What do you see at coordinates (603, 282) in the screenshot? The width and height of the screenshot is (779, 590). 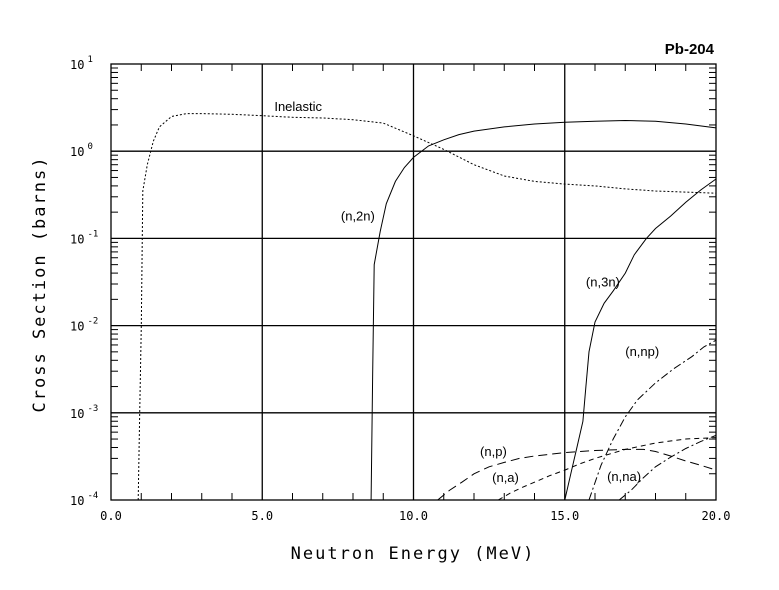 I see `series-label-n-3n: (n,3n)` at bounding box center [603, 282].